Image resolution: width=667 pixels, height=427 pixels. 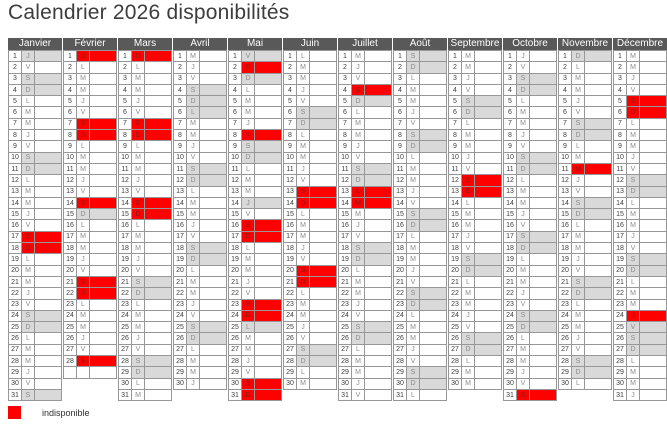 I want to click on day-row: 19 D, so click(x=365, y=259).